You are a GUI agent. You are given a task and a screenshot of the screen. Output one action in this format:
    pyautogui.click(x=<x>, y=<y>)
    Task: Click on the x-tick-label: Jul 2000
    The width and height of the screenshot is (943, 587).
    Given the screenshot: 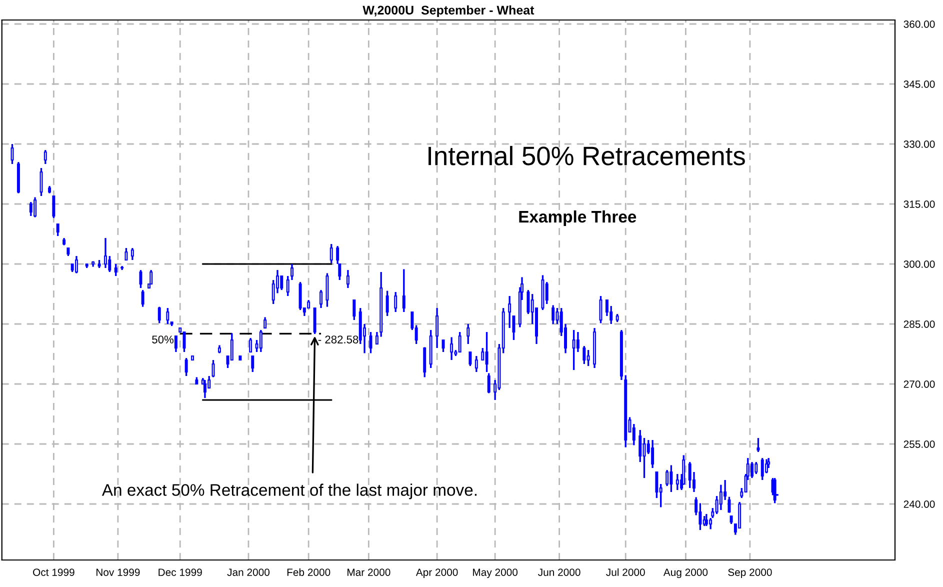 What is the action you would take?
    pyautogui.click(x=625, y=572)
    